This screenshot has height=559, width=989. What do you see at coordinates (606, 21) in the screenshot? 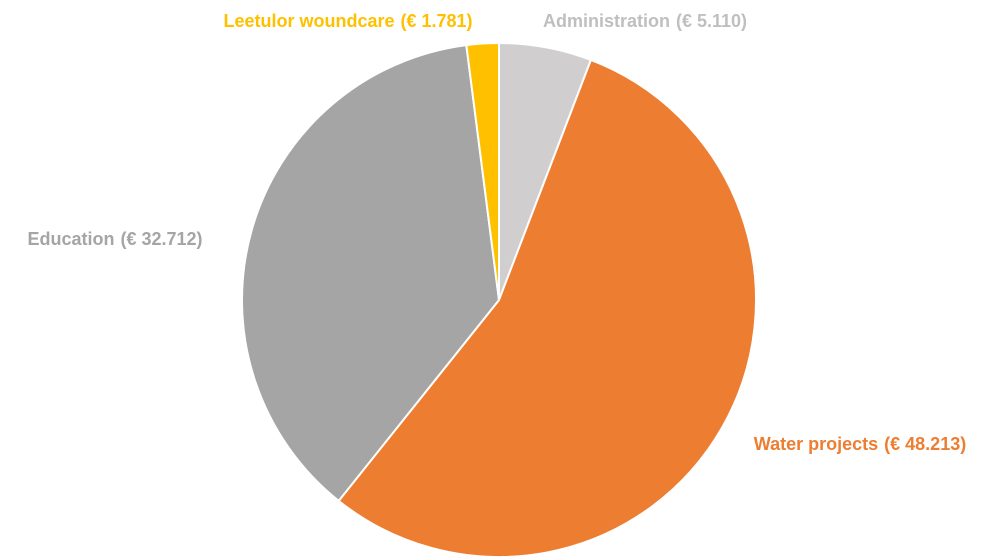
I see `category-name: Administration` at bounding box center [606, 21].